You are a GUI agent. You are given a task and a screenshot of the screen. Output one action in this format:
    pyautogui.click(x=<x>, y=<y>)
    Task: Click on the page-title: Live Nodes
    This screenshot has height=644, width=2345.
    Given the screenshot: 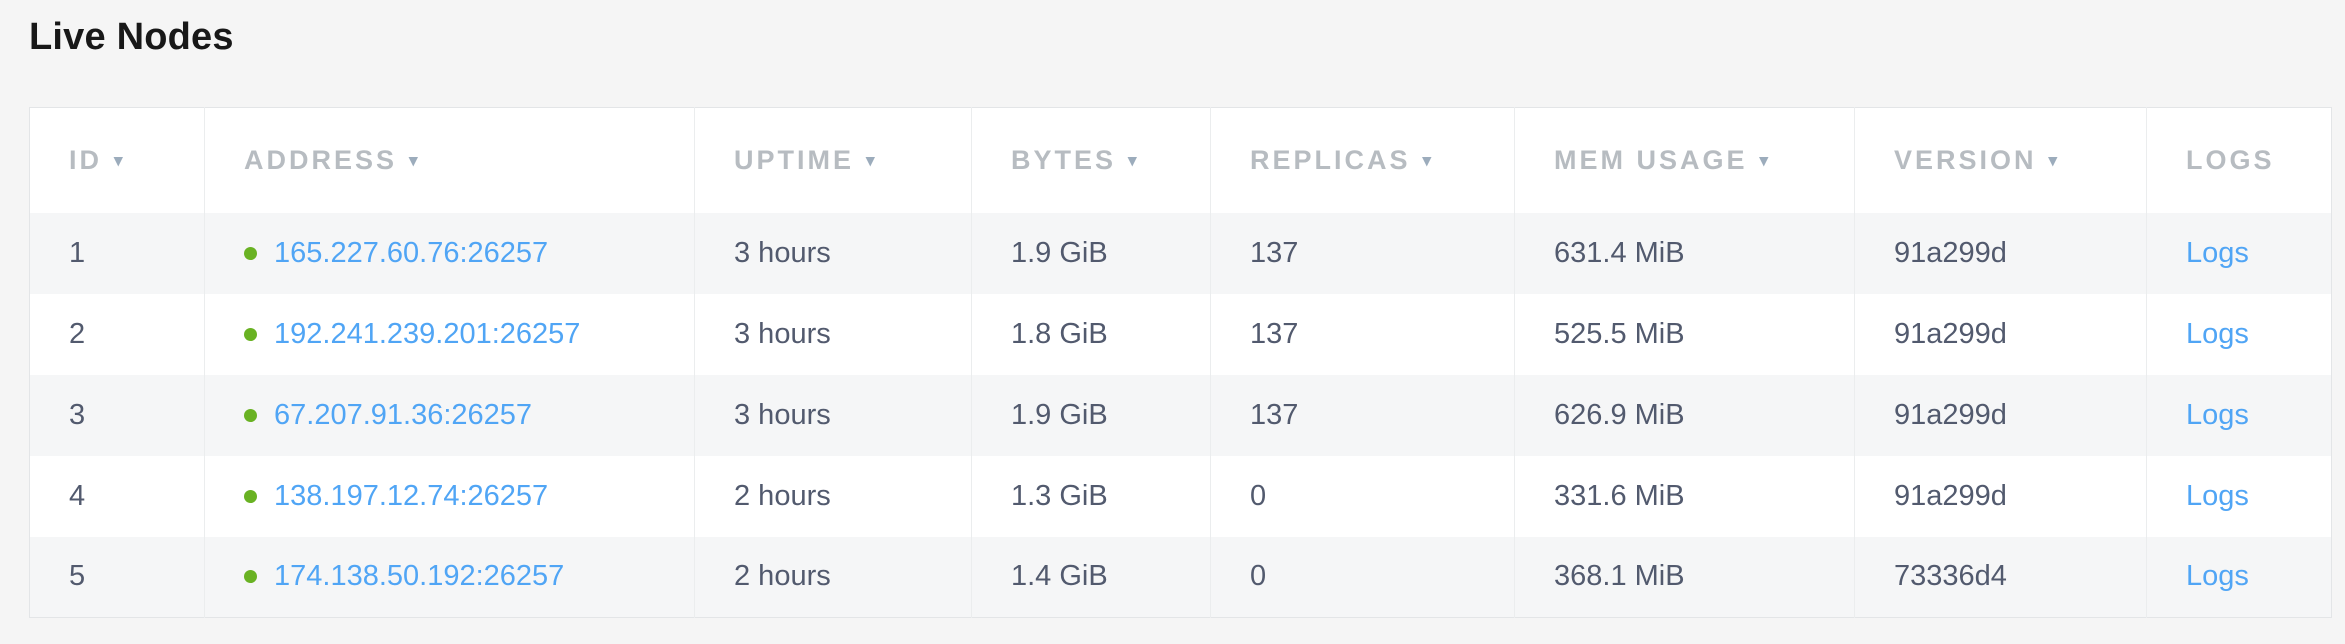 What is the action you would take?
    pyautogui.click(x=131, y=37)
    